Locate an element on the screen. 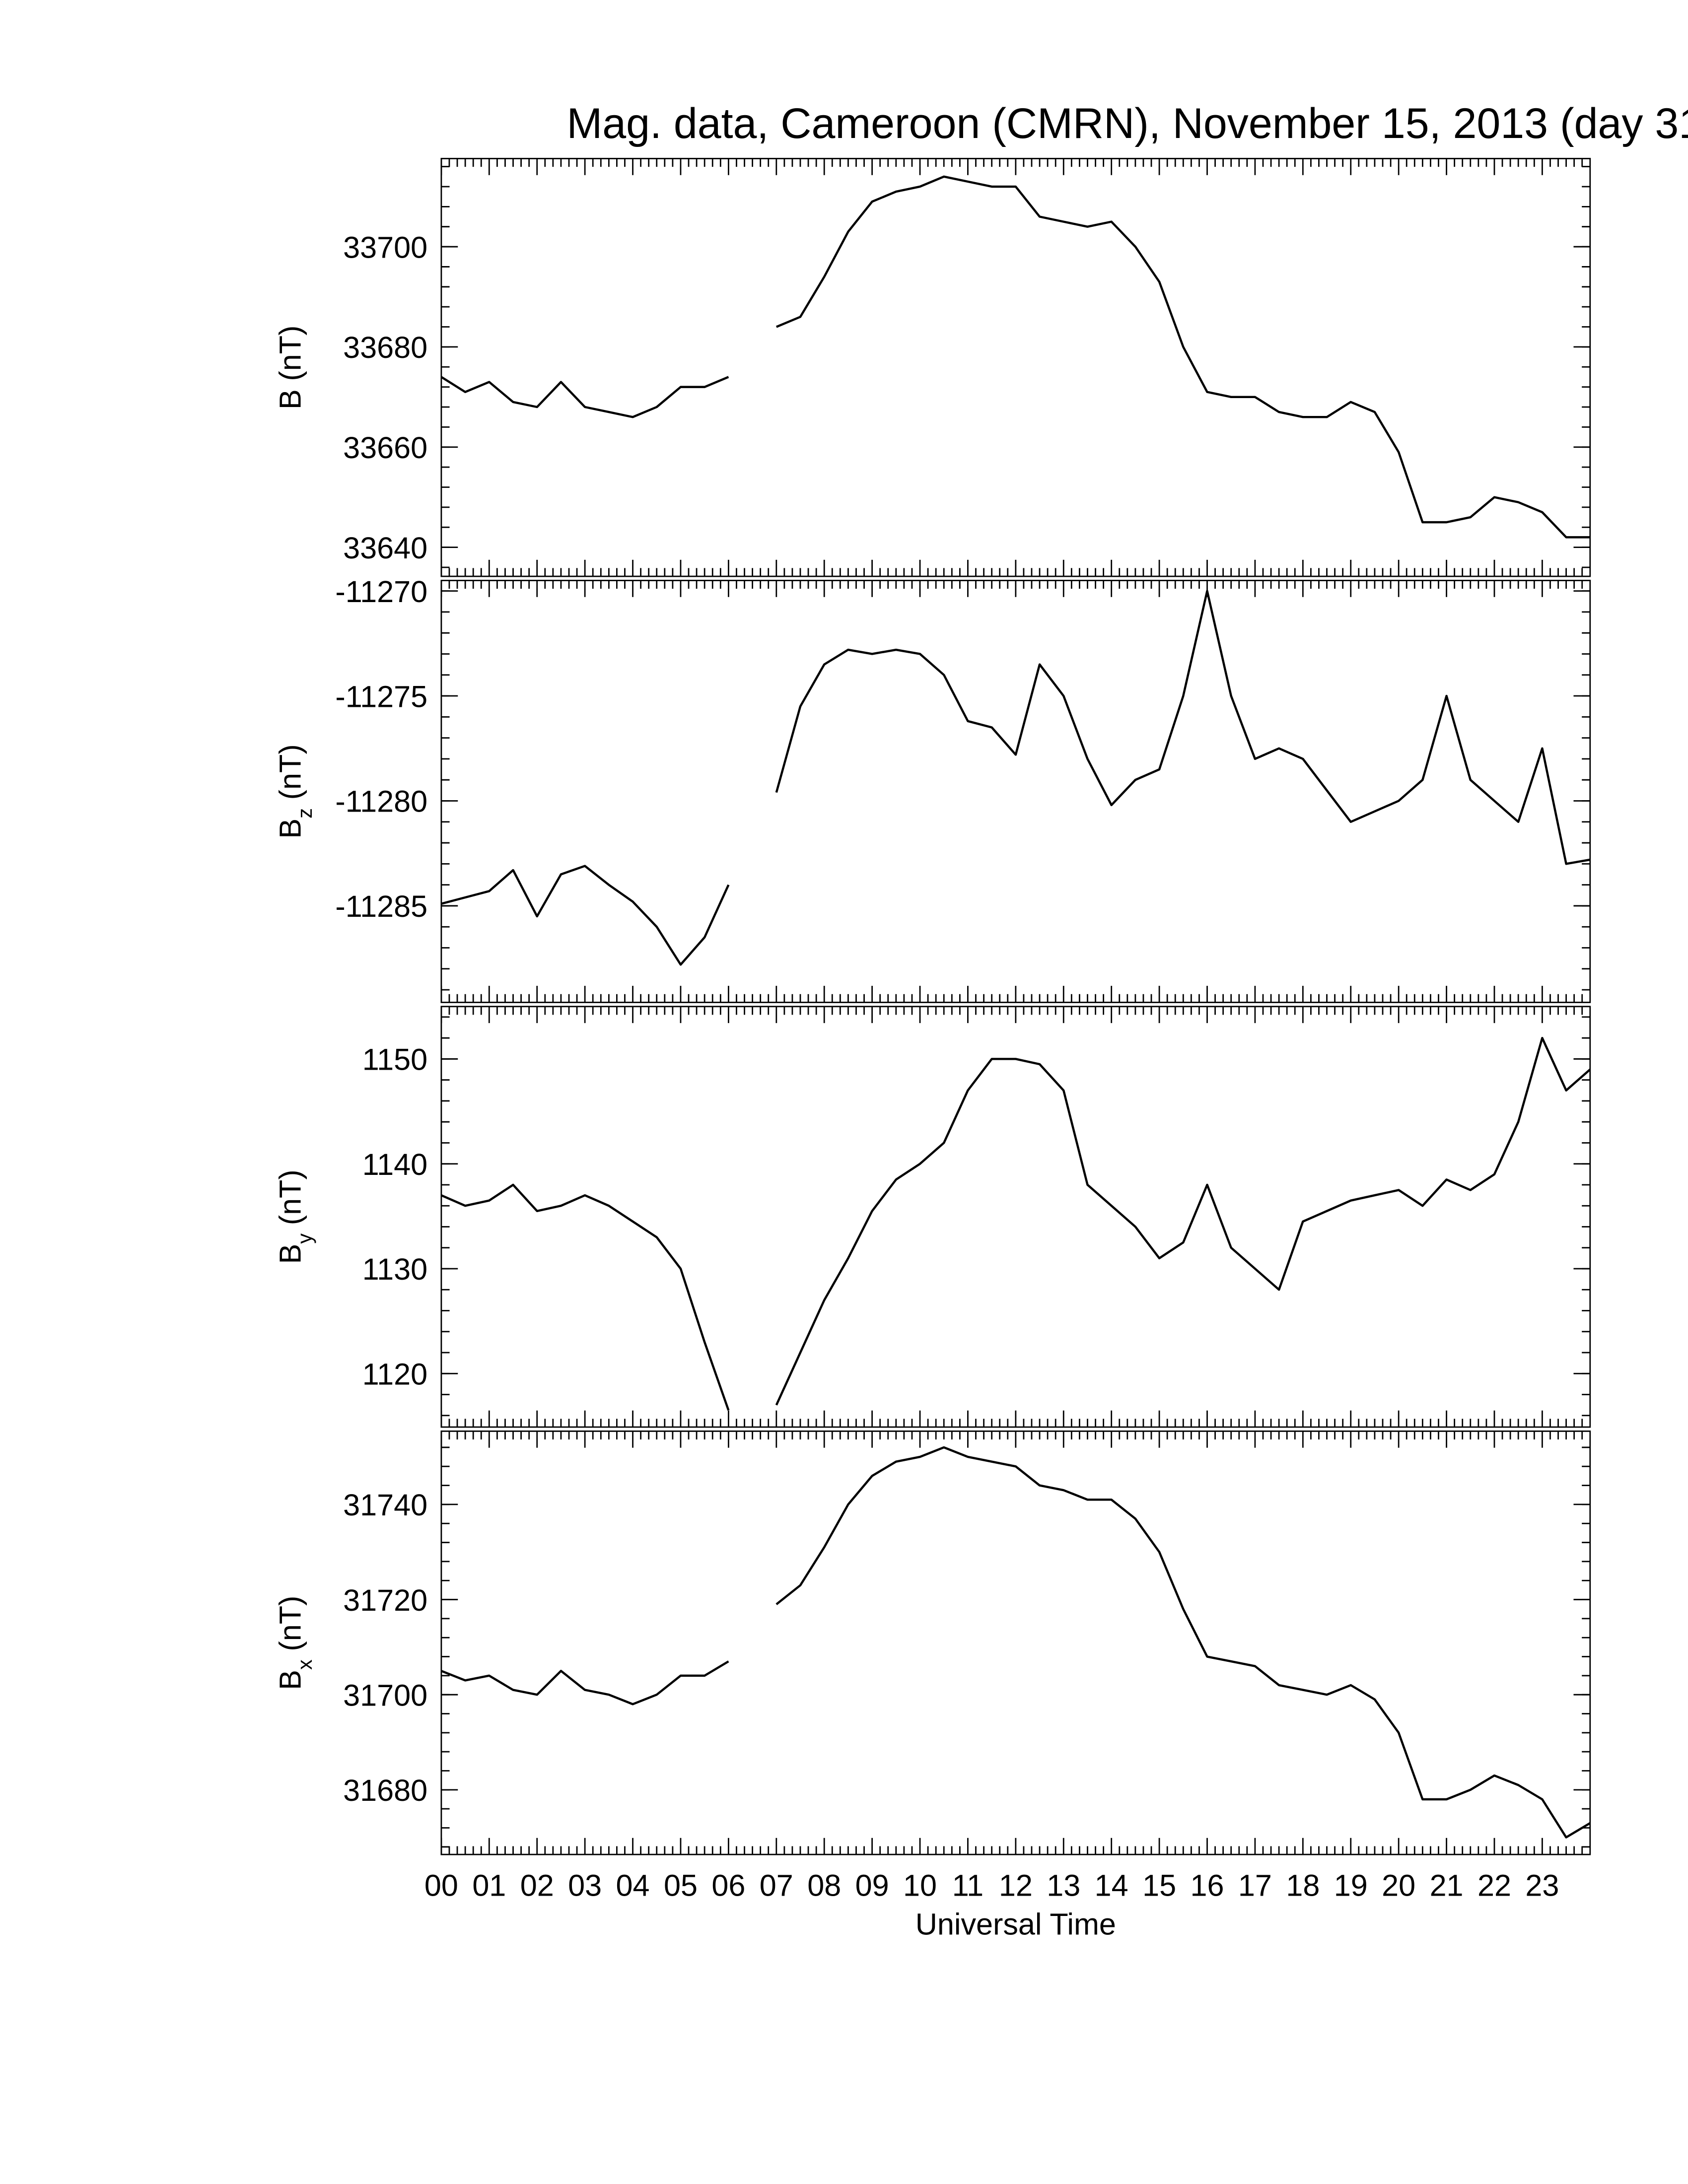 The height and width of the screenshot is (2184, 1688). x-tick-label: 23 is located at coordinates (1542, 1885).